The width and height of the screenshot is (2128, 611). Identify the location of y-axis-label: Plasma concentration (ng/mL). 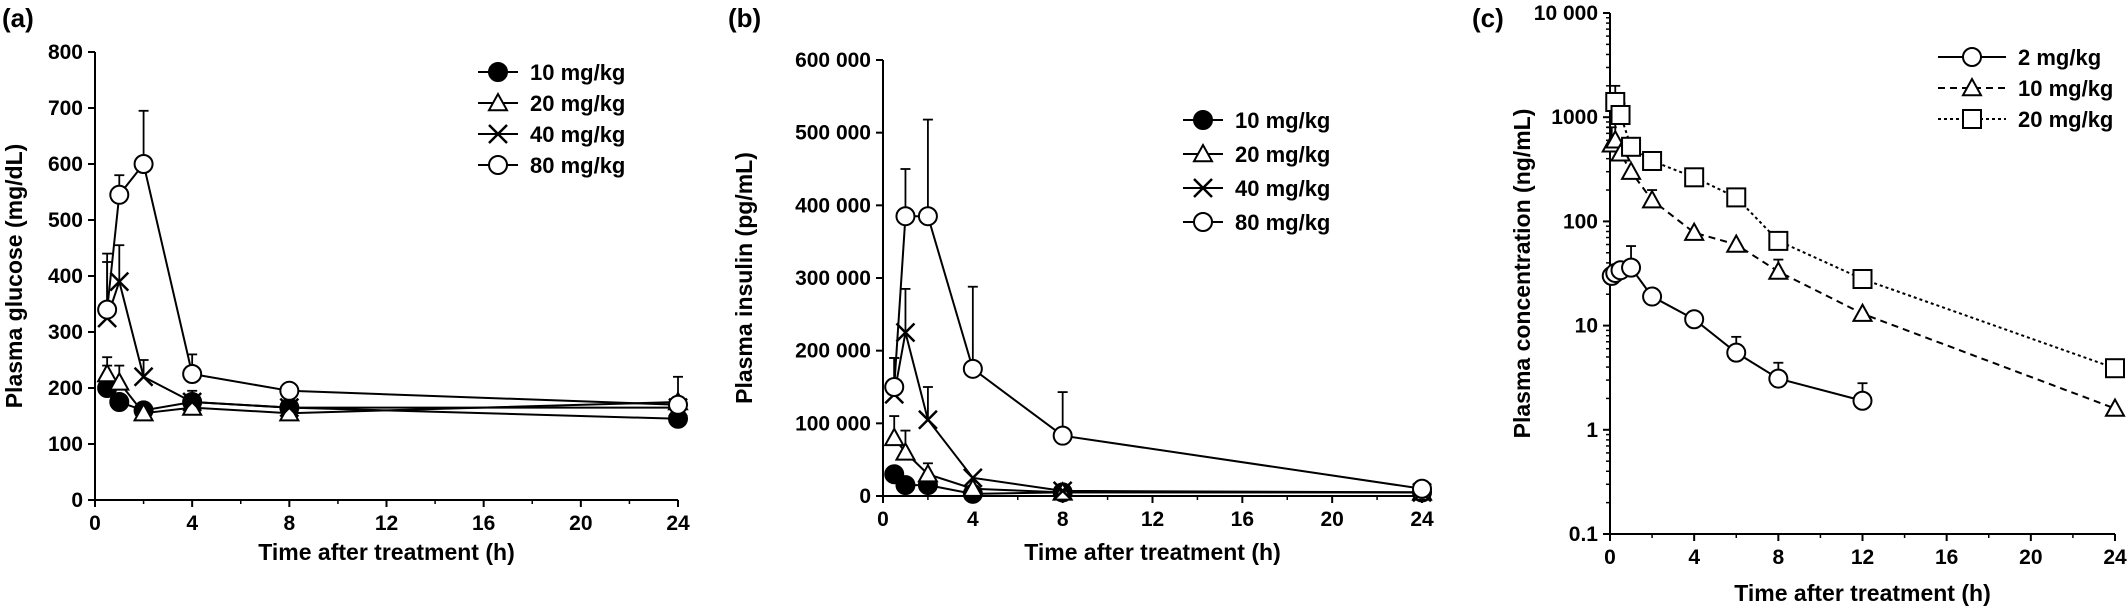
(1522, 274).